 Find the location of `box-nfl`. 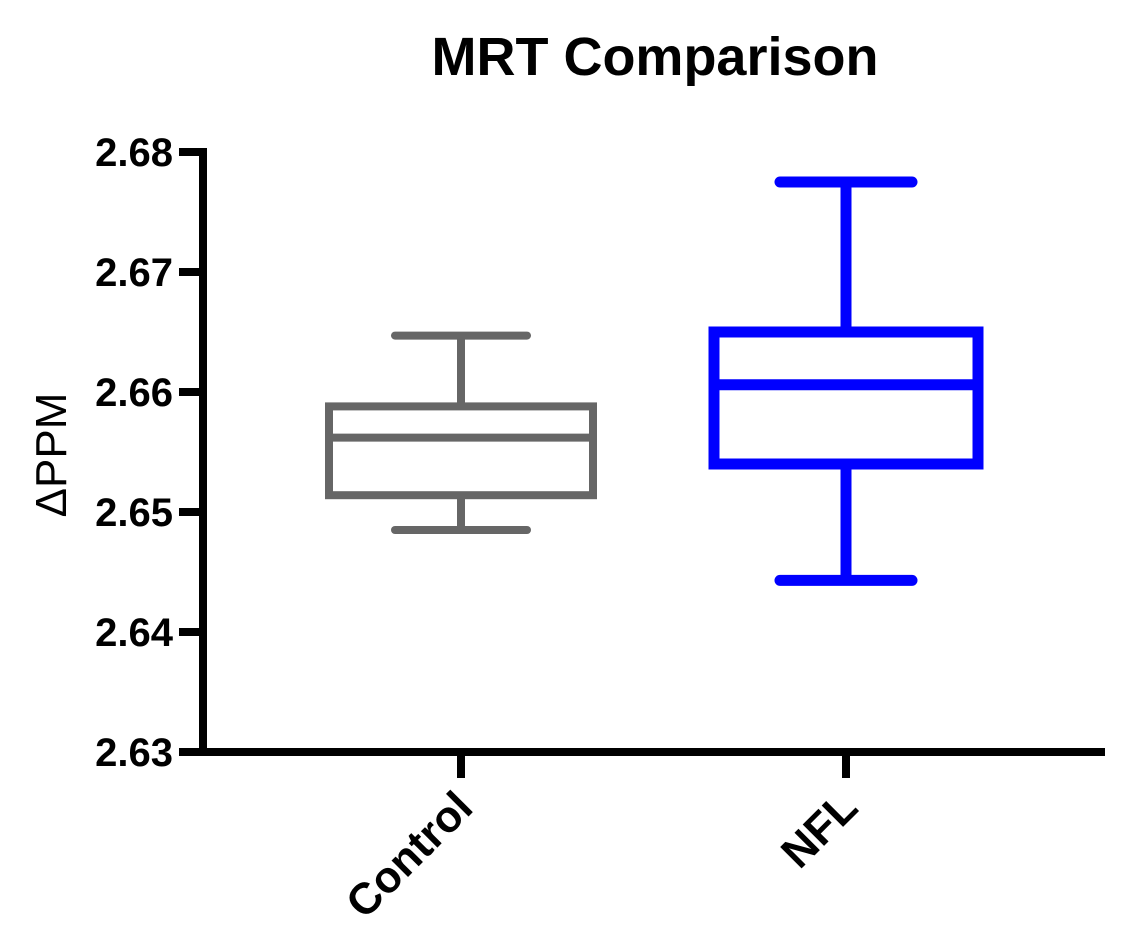

box-nfl is located at coordinates (846, 381).